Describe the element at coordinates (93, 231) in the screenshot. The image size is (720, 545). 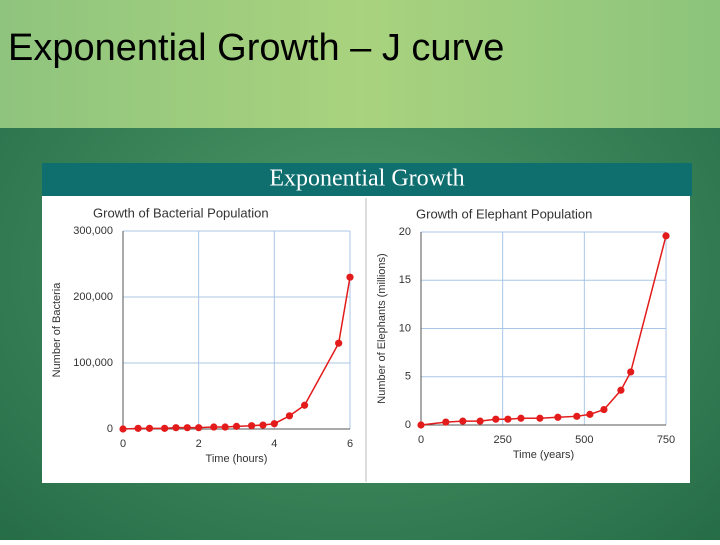
I see `y-tick-label: 300,000` at that location.